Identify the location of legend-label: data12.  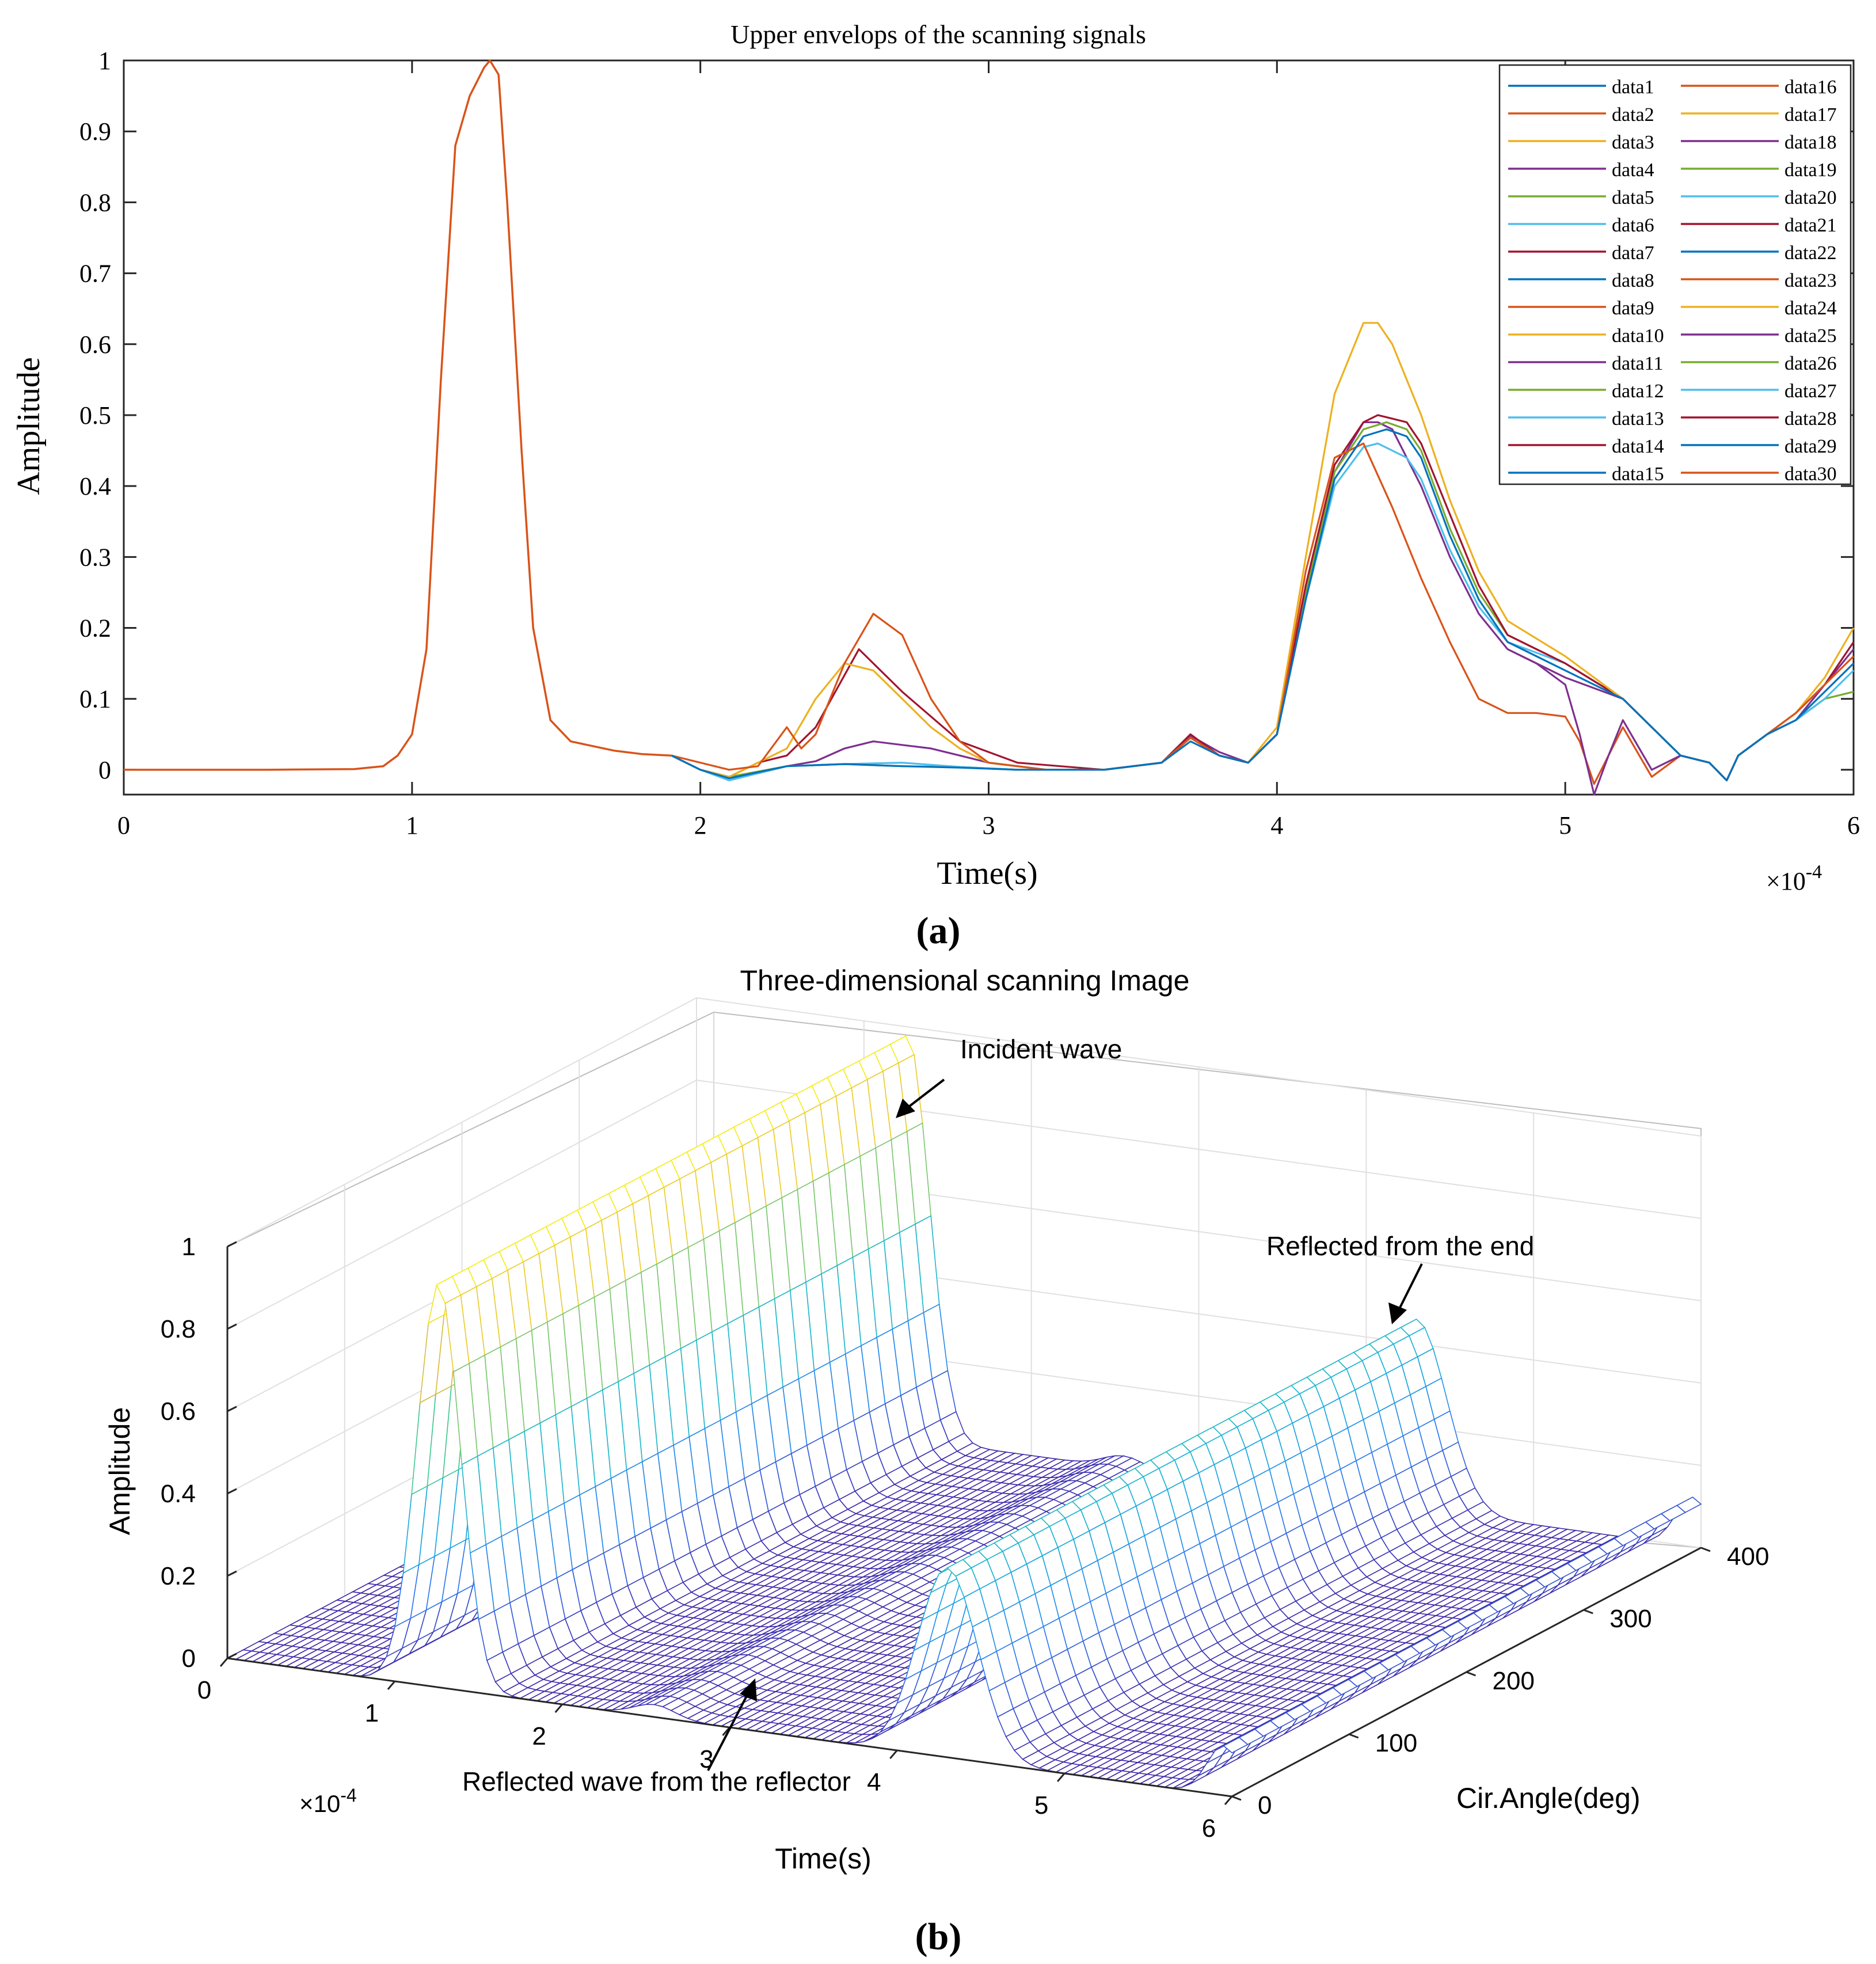
(1638, 391).